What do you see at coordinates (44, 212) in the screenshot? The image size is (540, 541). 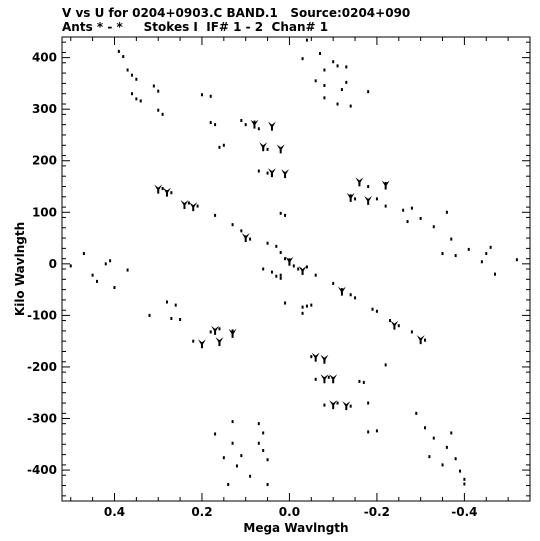 I see `y-tick-label: 100` at bounding box center [44, 212].